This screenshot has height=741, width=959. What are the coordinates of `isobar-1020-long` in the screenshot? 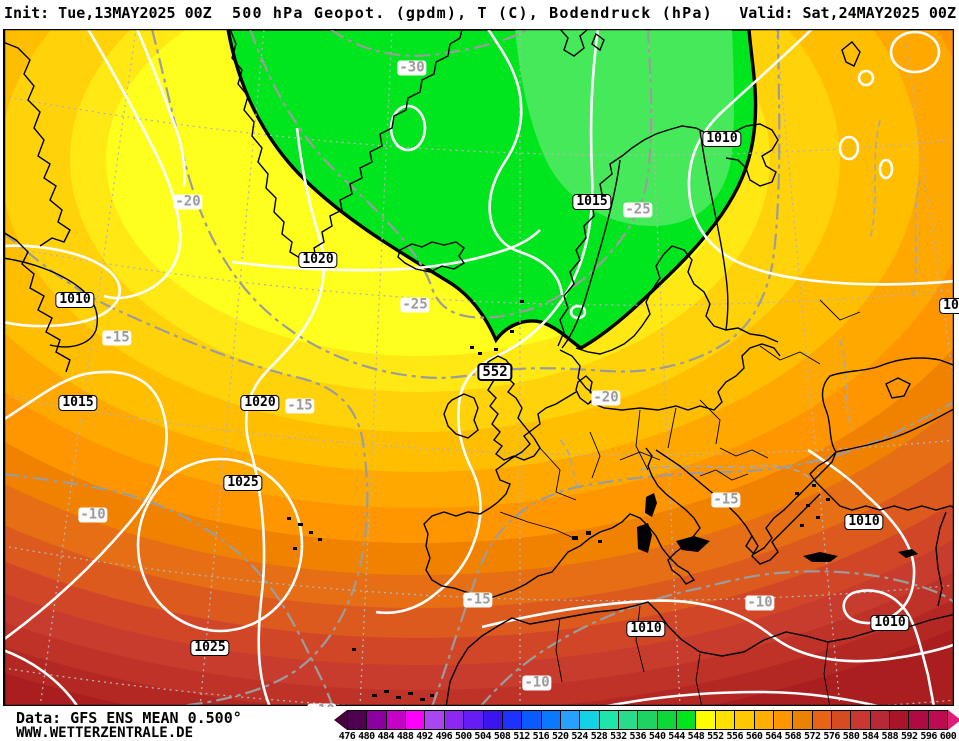 It's located at (285, 416).